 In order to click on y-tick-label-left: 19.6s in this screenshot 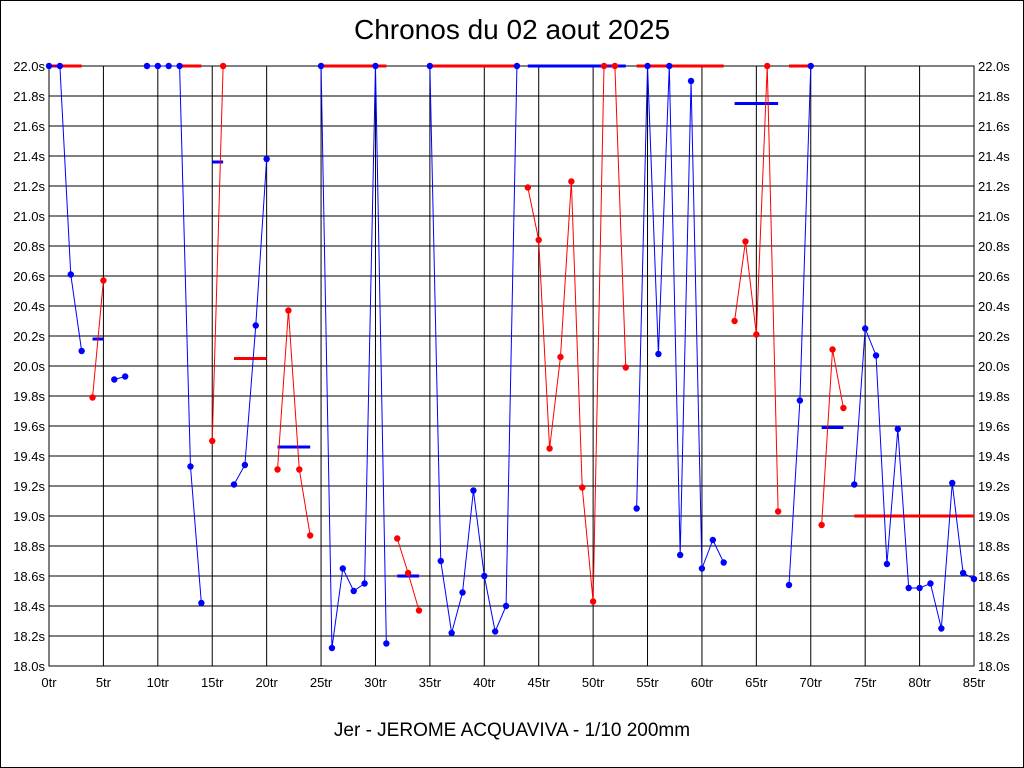, I will do `click(29, 426)`.